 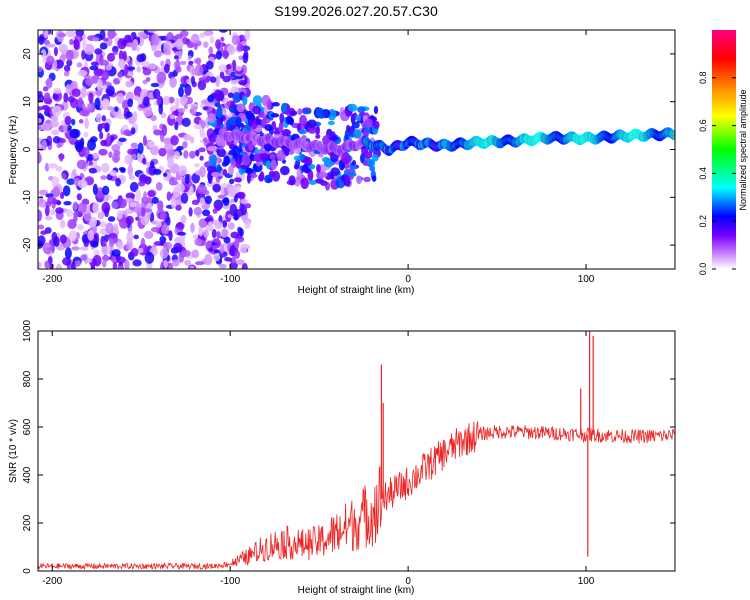 What do you see at coordinates (27, 244) in the screenshot?
I see `y-tick-label: -20` at bounding box center [27, 244].